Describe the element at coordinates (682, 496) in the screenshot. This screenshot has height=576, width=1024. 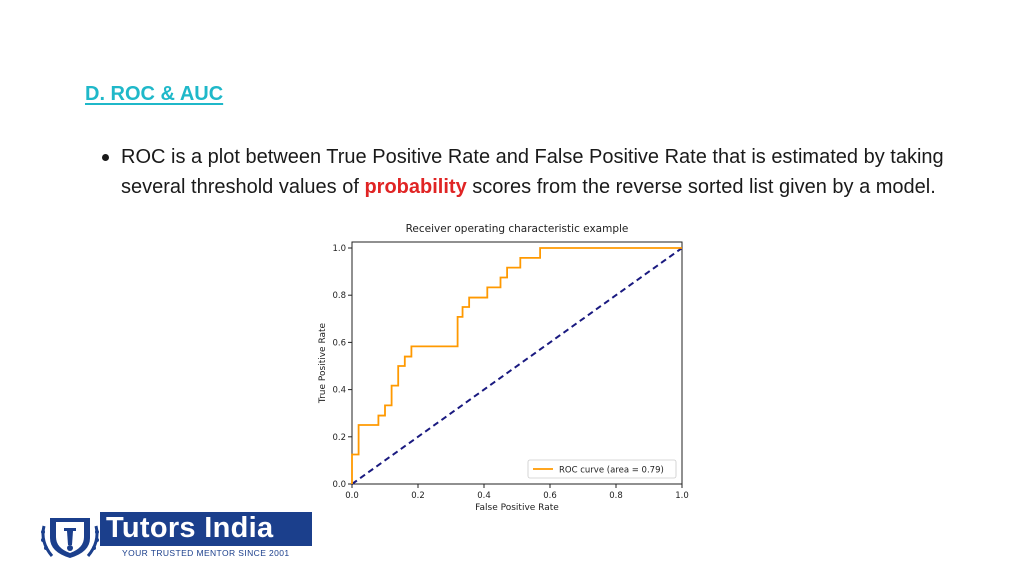
I see `x-tick-label: 1.0` at that location.